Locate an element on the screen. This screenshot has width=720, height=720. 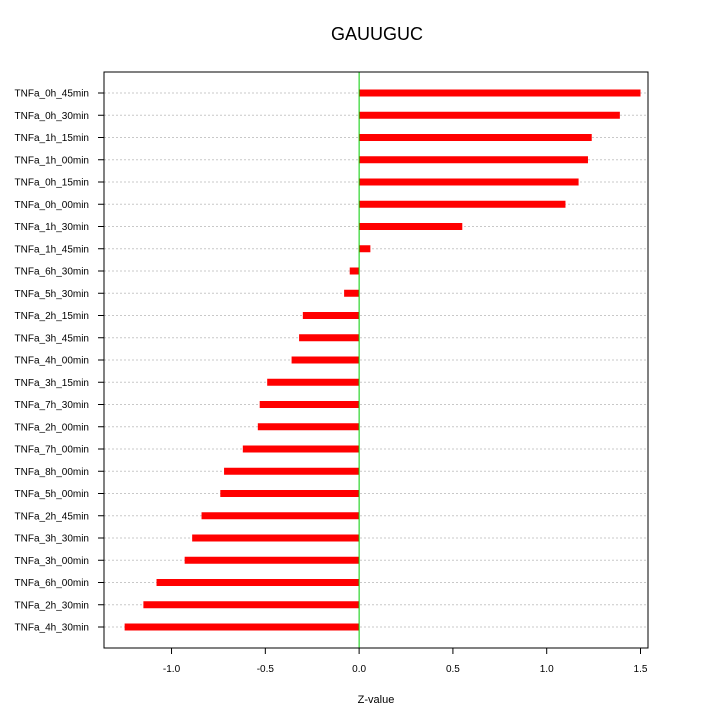
y-tick-label: TNFa_3h_15min is located at coordinates (52, 383).